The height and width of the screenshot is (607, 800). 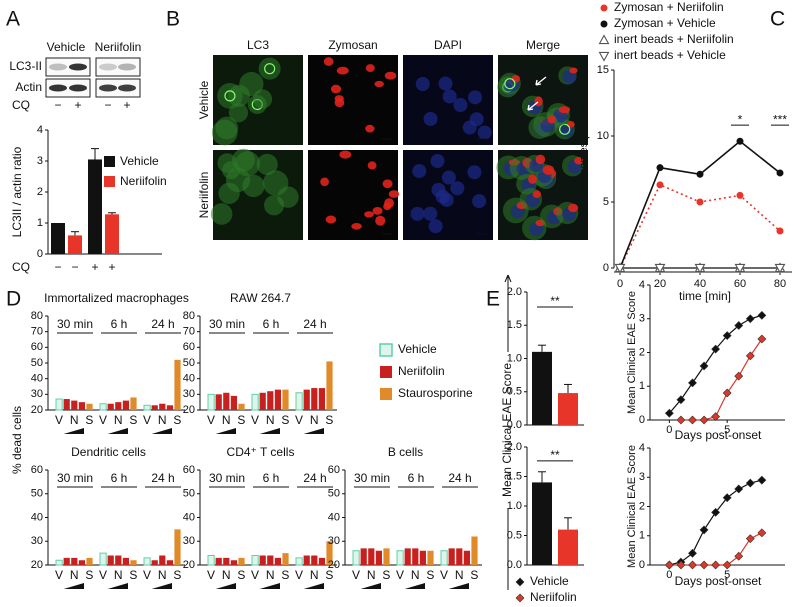 What do you see at coordinates (603, 70) in the screenshot?
I see `y-tick-label: 15` at bounding box center [603, 70].